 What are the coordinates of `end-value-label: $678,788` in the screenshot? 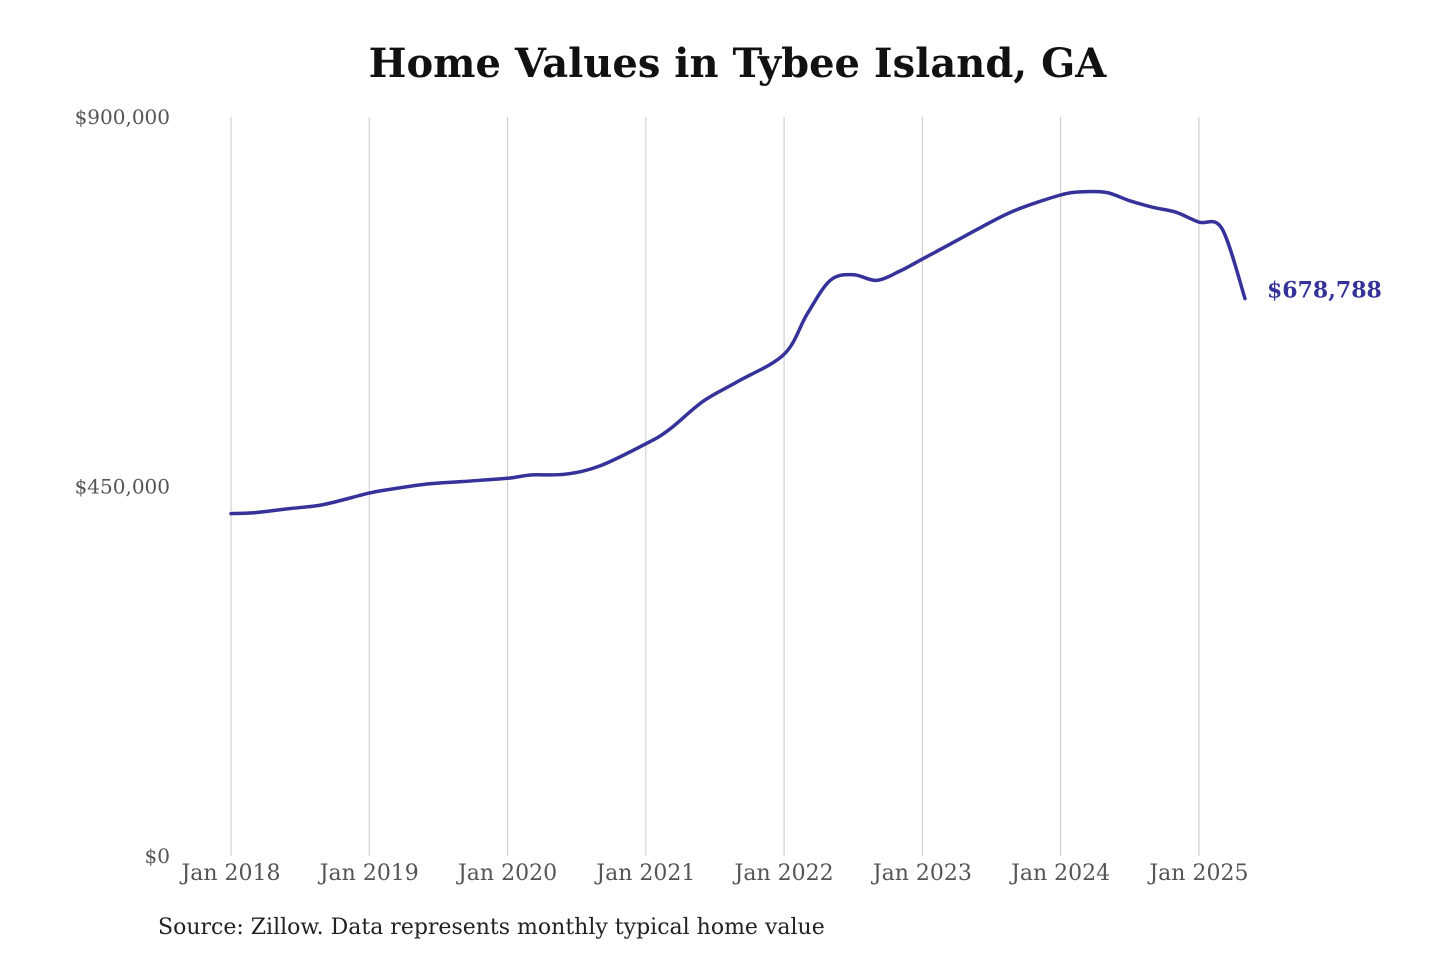 It's located at (1324, 291).